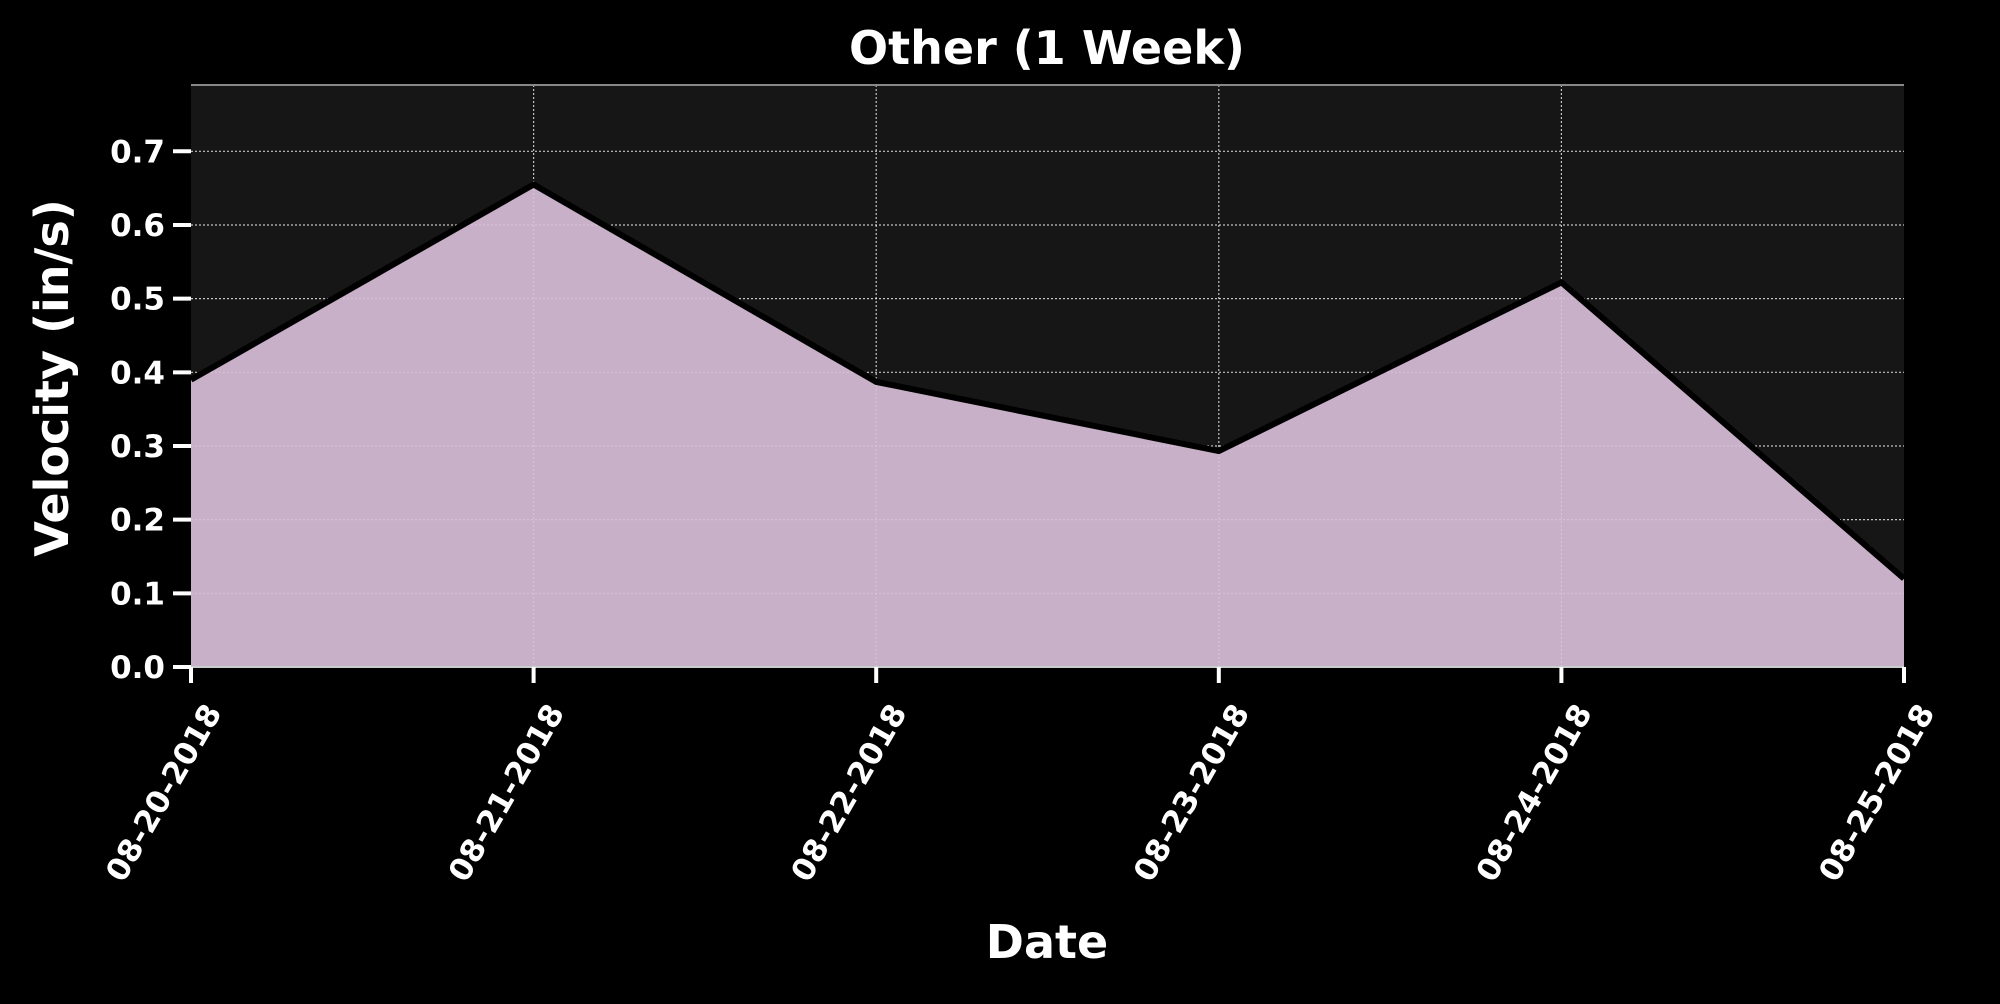  What do you see at coordinates (1047, 48) in the screenshot?
I see `chart-title: Other (1 Week)` at bounding box center [1047, 48].